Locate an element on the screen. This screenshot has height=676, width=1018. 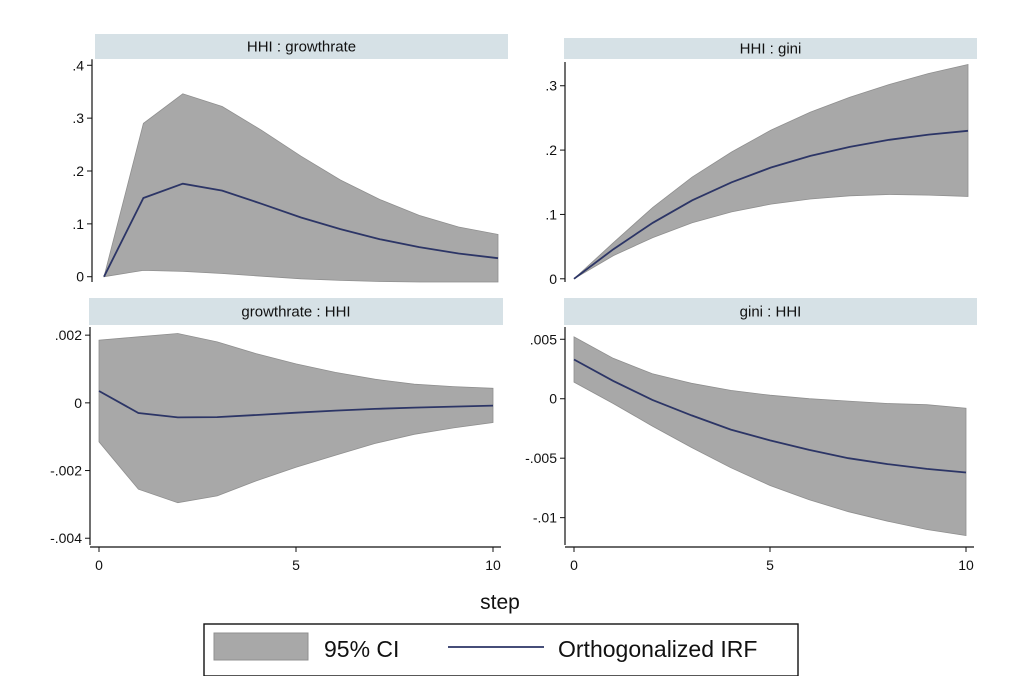
panel-title: gini : HHI is located at coordinates (771, 312).